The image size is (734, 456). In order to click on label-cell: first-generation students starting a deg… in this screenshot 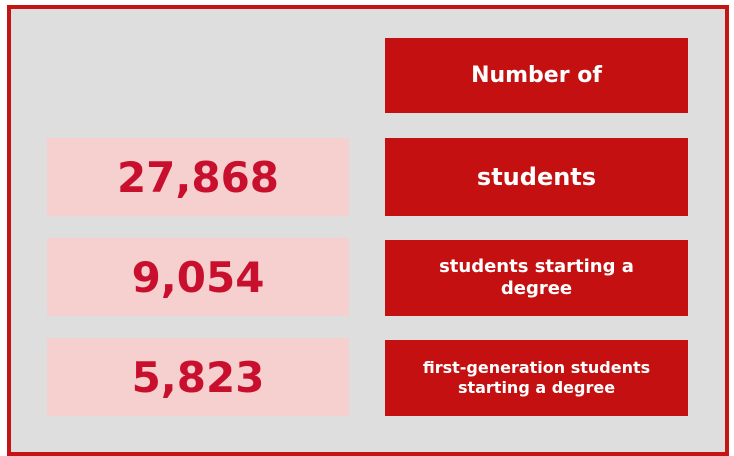, I will do `click(536, 378)`.